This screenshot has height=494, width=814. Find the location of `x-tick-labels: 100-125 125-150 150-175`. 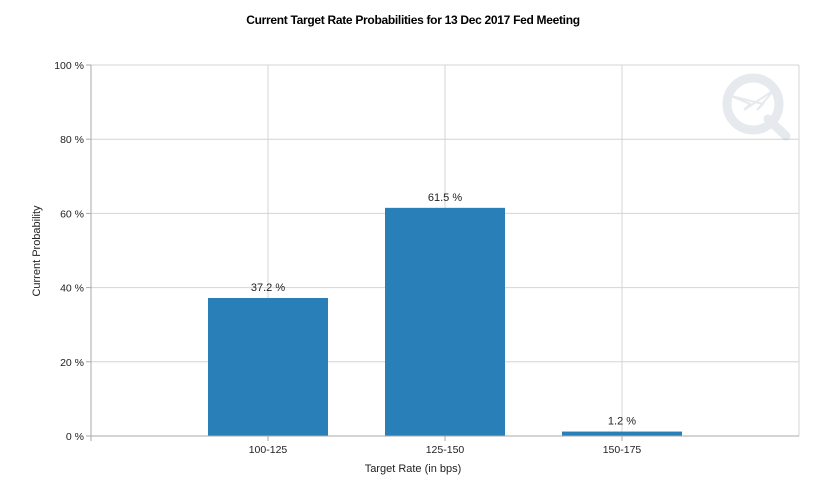

x-tick-labels: 100-125 125-150 150-175 is located at coordinates (445, 446).